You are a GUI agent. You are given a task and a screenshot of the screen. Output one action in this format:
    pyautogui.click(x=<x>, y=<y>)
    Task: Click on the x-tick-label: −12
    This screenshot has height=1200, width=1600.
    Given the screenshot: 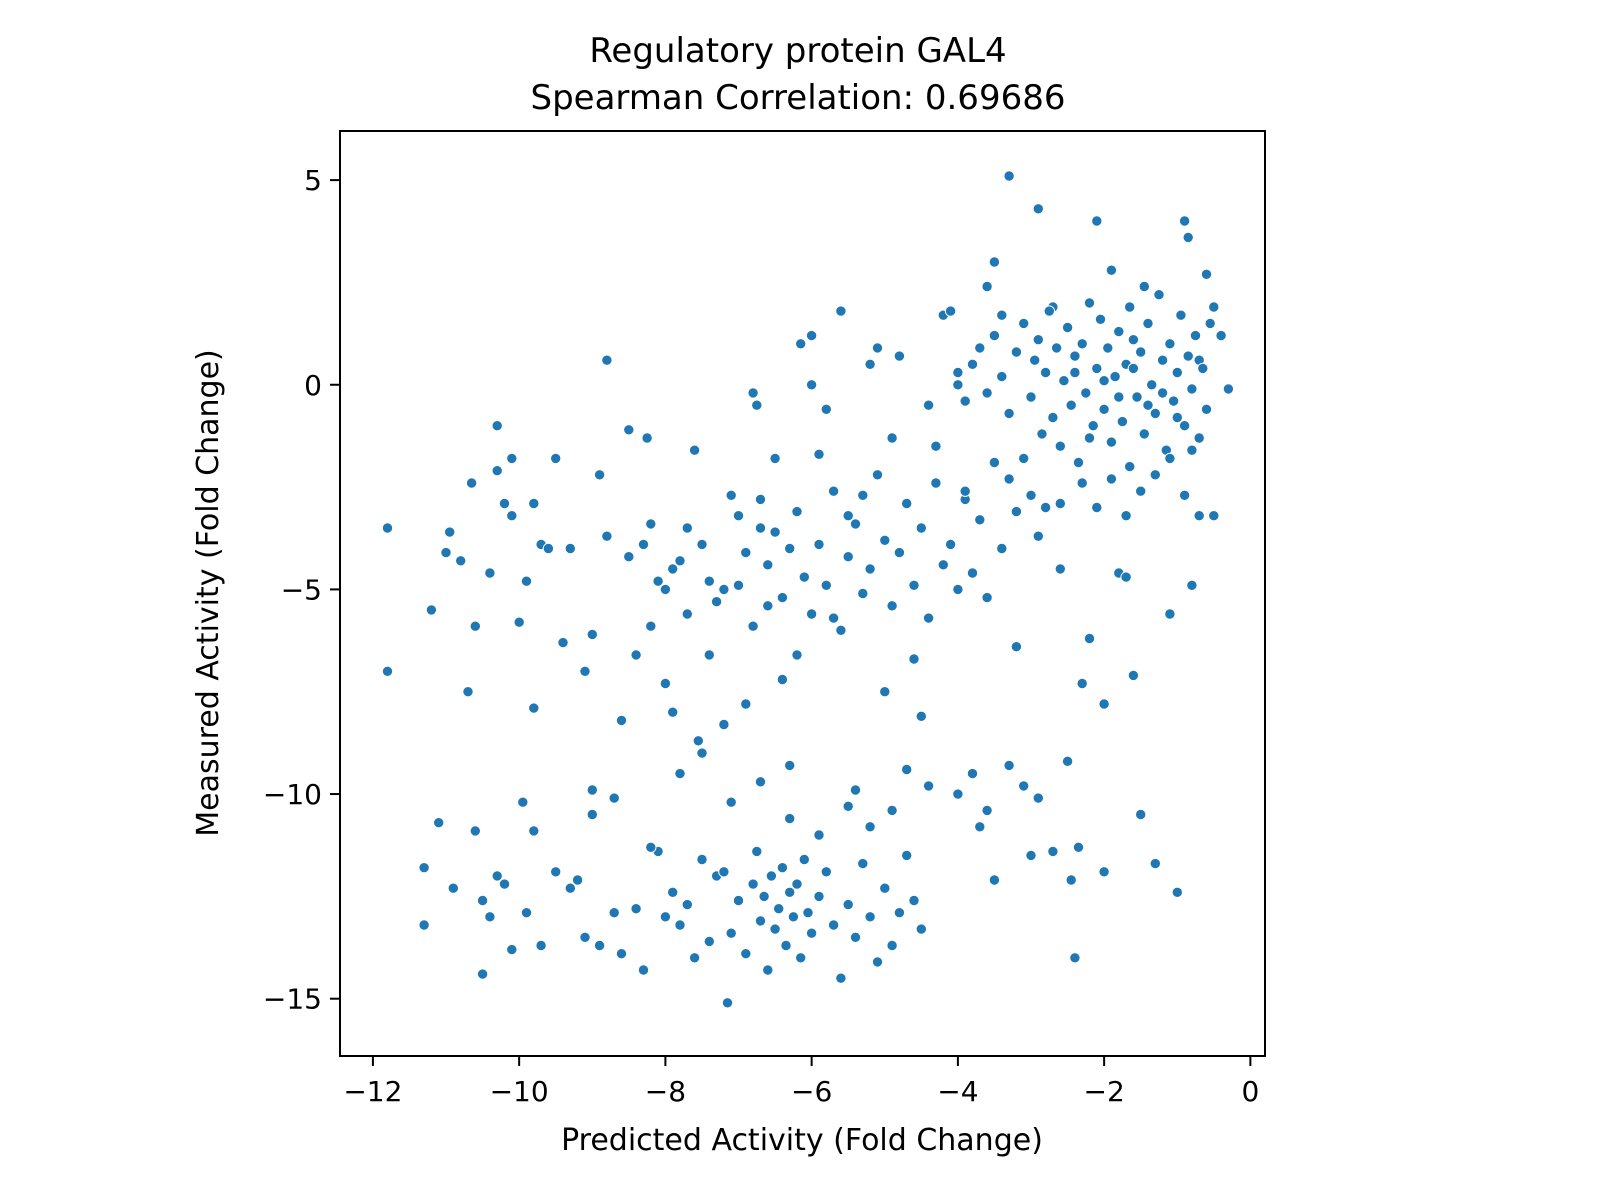 What is the action you would take?
    pyautogui.click(x=372, y=1091)
    